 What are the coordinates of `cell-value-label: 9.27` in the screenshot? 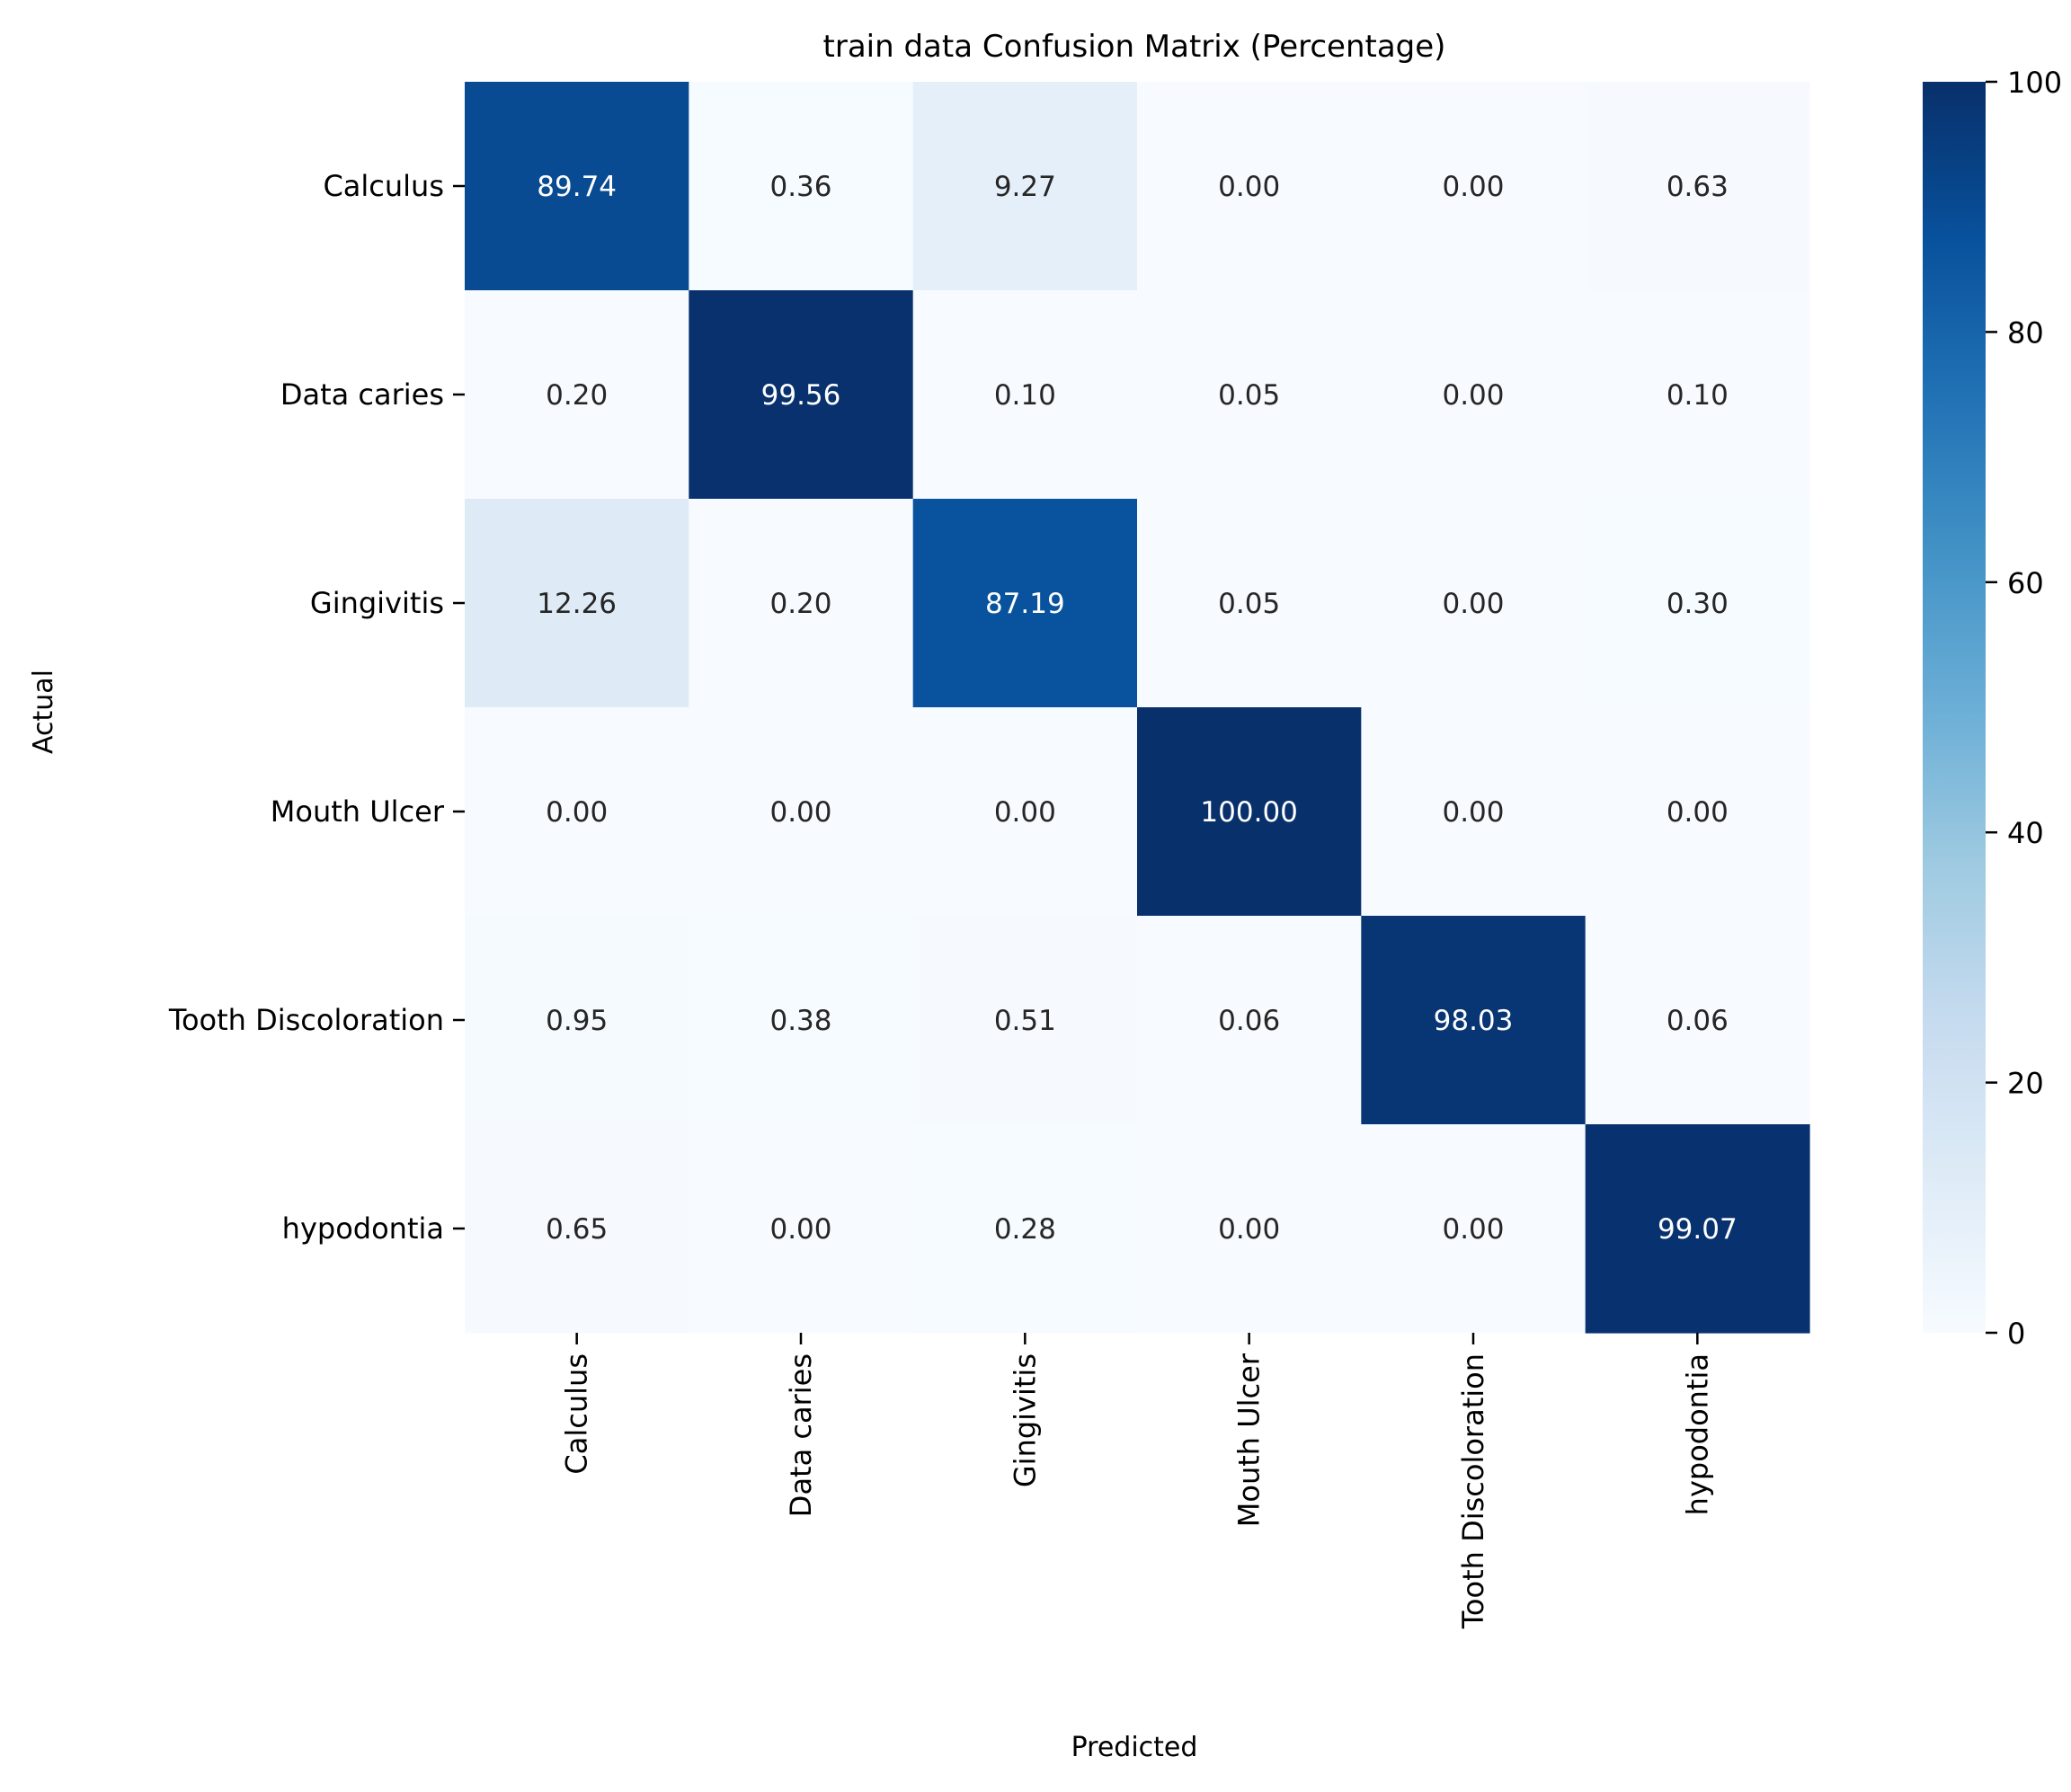 It's located at (1025, 187).